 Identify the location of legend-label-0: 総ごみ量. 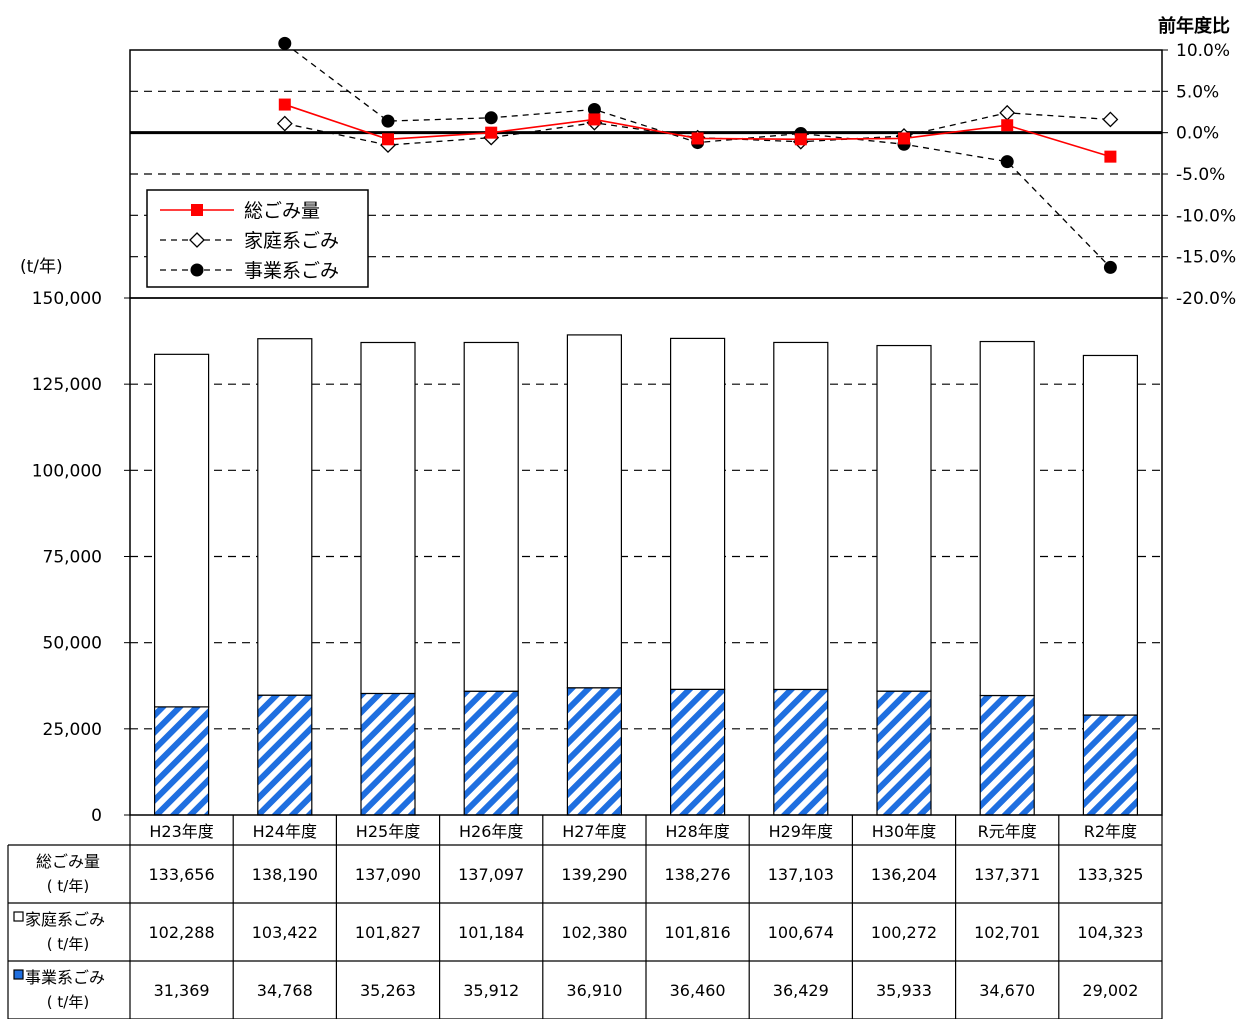
(282, 211).